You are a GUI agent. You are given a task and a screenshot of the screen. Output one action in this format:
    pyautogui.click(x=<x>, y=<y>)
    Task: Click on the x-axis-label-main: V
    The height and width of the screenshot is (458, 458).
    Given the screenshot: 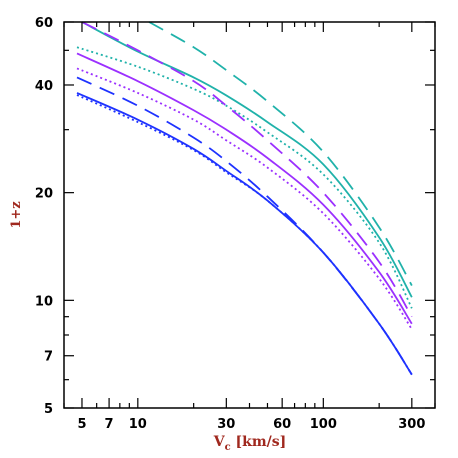 What is the action you would take?
    pyautogui.click(x=219, y=442)
    